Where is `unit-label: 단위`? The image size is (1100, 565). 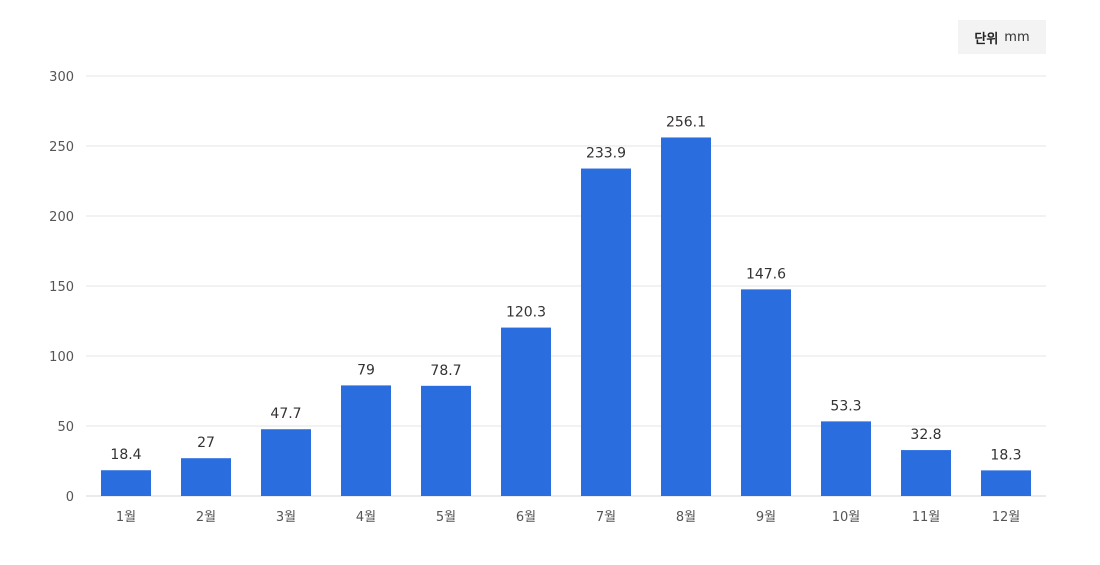 unit-label: 단위 is located at coordinates (986, 39).